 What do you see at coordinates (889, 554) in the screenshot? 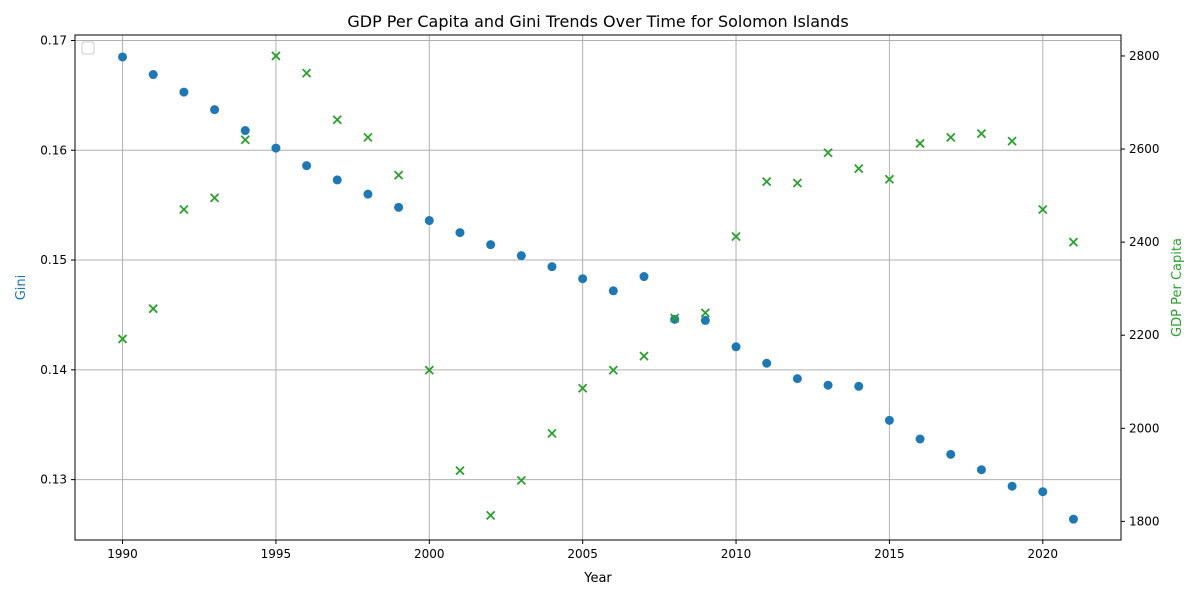
I see `x-tick-label: 2015` at bounding box center [889, 554].